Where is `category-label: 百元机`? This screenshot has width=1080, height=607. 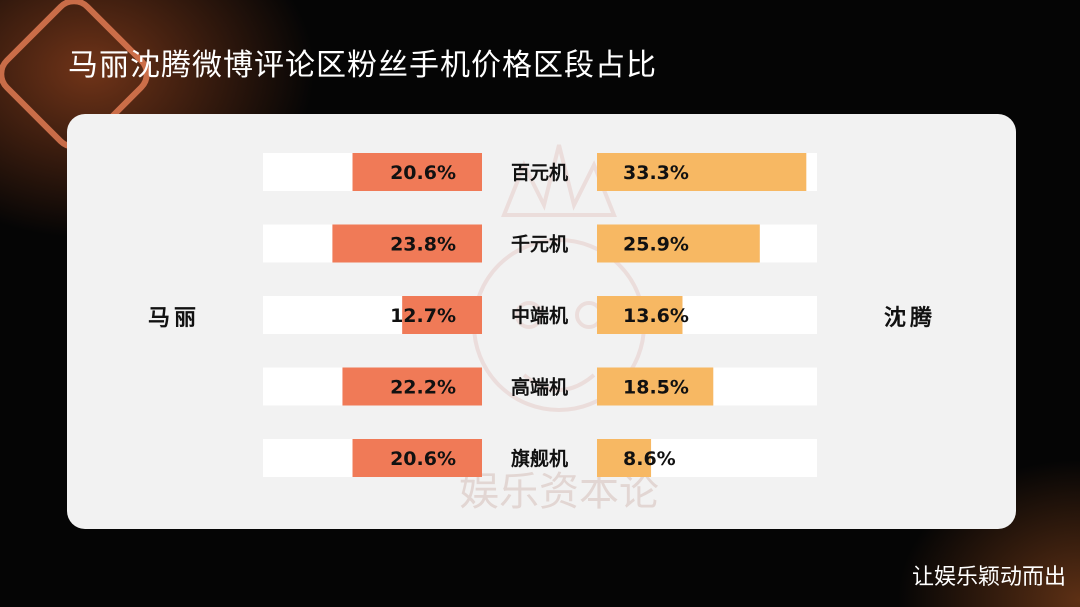
category-label: 百元机 is located at coordinates (539, 173).